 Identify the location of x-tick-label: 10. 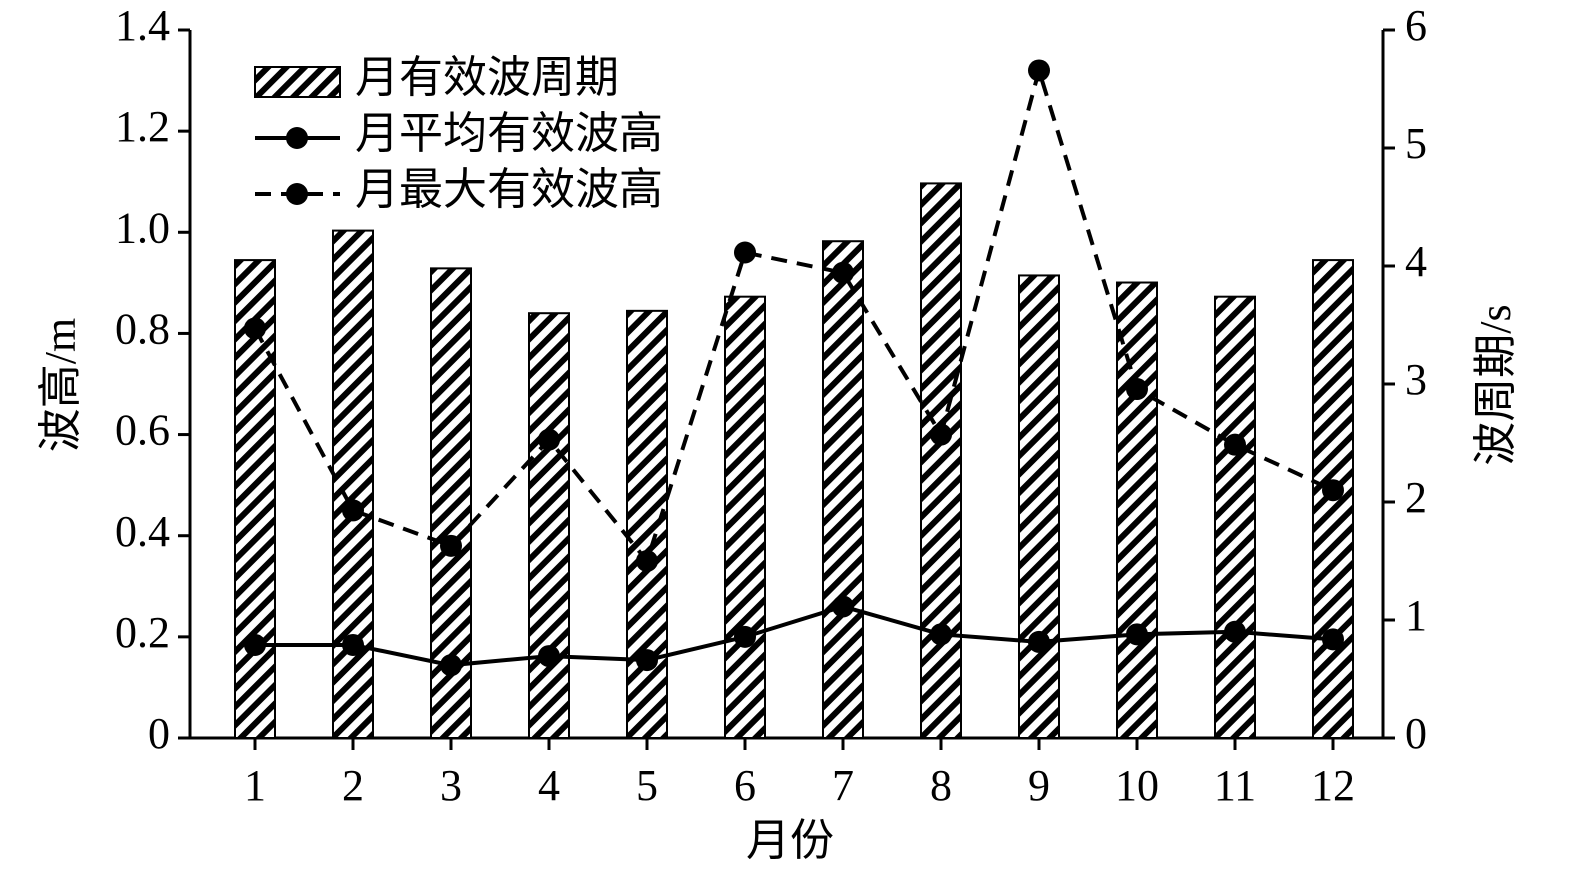
(1137, 785).